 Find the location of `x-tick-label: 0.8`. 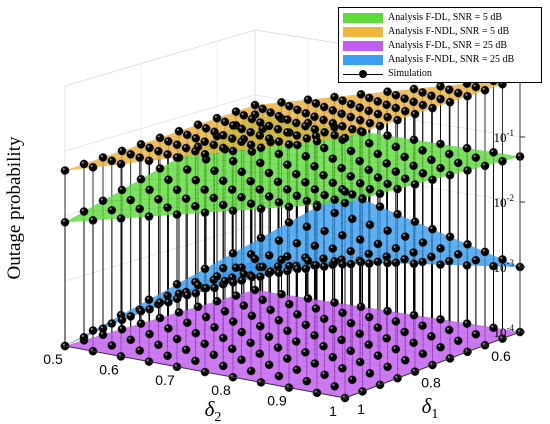

x-tick-label: 0.8 is located at coordinates (431, 383).